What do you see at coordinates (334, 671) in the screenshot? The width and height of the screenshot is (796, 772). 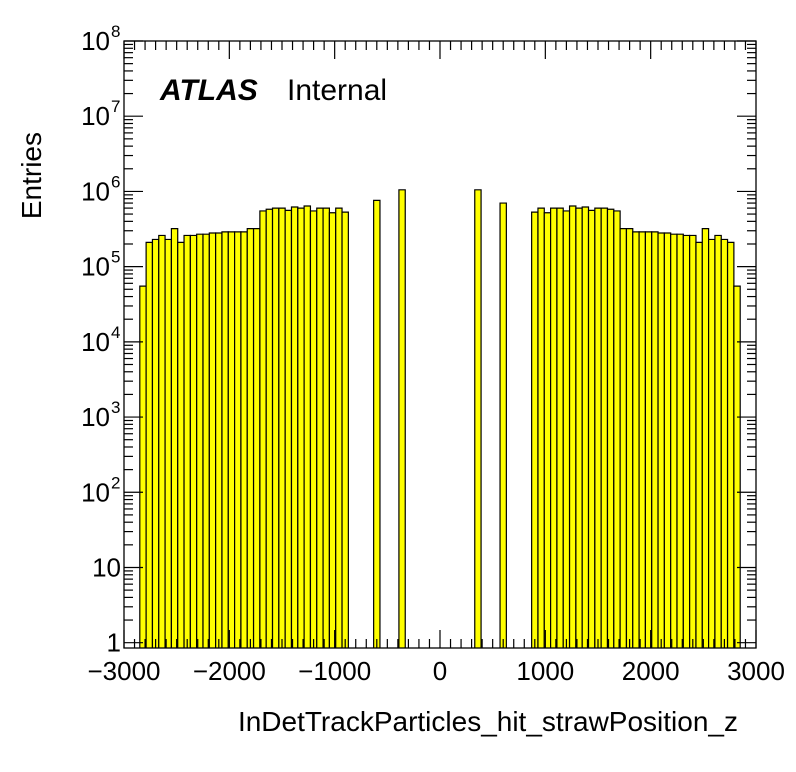 I see `x-tick-label: −1000` at bounding box center [334, 671].